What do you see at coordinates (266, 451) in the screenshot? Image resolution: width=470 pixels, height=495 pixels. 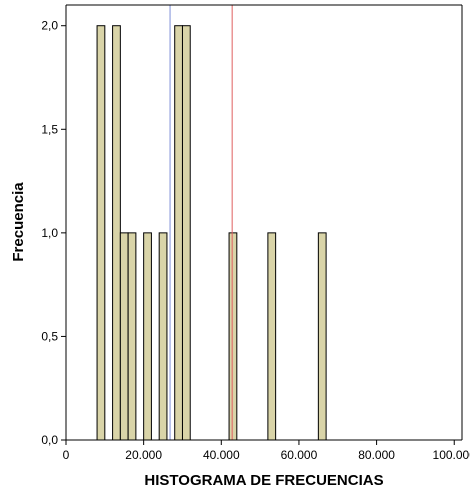 I see `x-axis-ticks: 0 20.000 40.000 60.000 80.000 100.000` at bounding box center [266, 451].